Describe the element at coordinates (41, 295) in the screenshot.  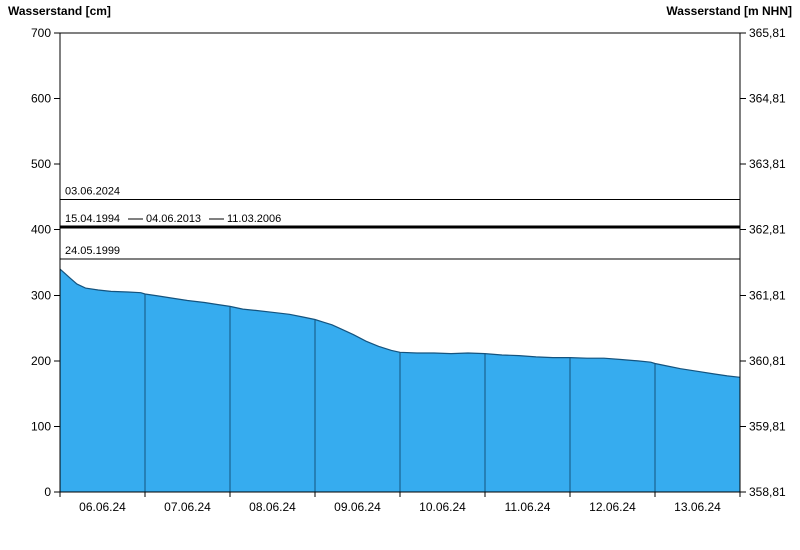
I see `y-left-tick-label: 300` at that location.